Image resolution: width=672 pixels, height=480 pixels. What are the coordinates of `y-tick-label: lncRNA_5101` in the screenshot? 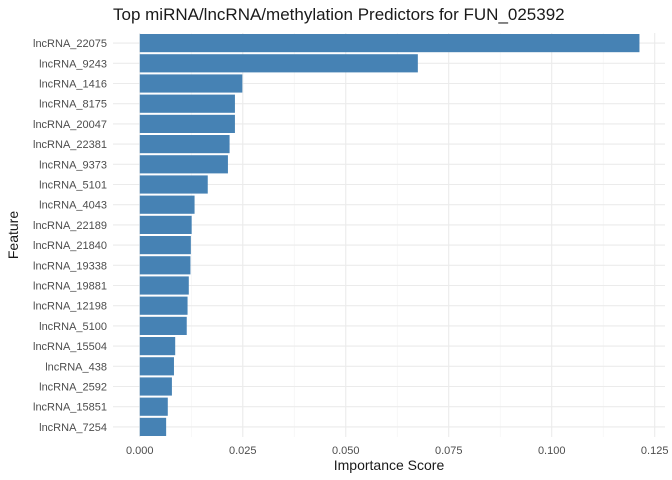 It's located at (73, 186).